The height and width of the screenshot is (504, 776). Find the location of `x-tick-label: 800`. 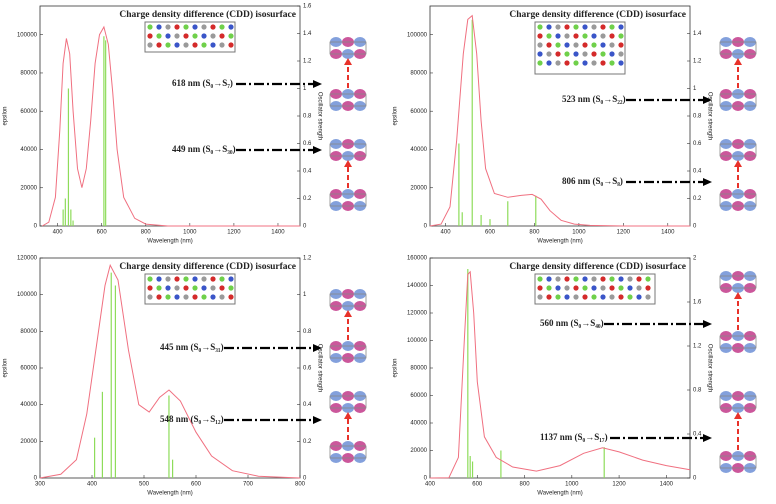

x-tick-label: 800 is located at coordinates (525, 485).